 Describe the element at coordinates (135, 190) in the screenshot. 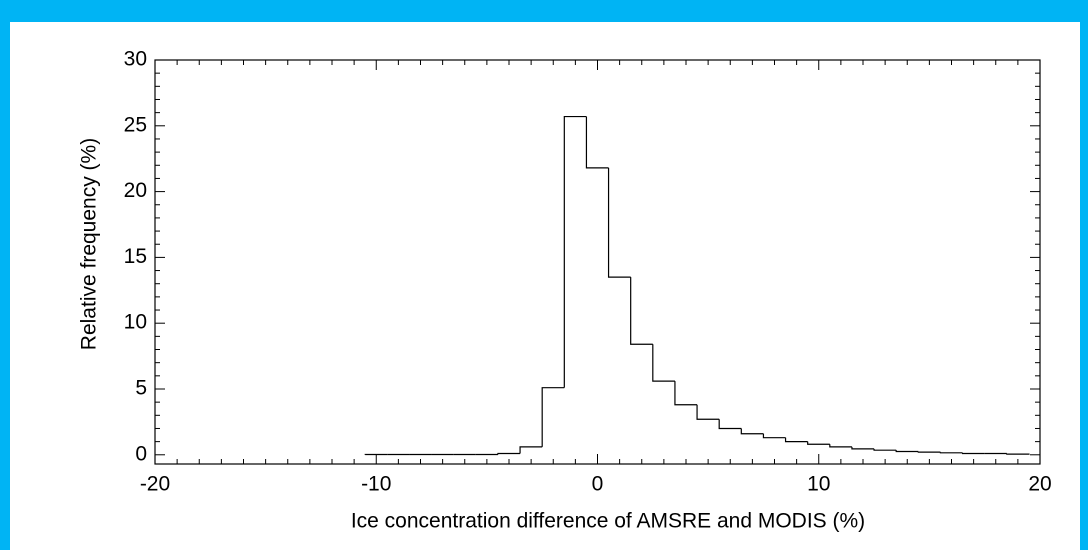

I see `y-tick-label: 20` at that location.